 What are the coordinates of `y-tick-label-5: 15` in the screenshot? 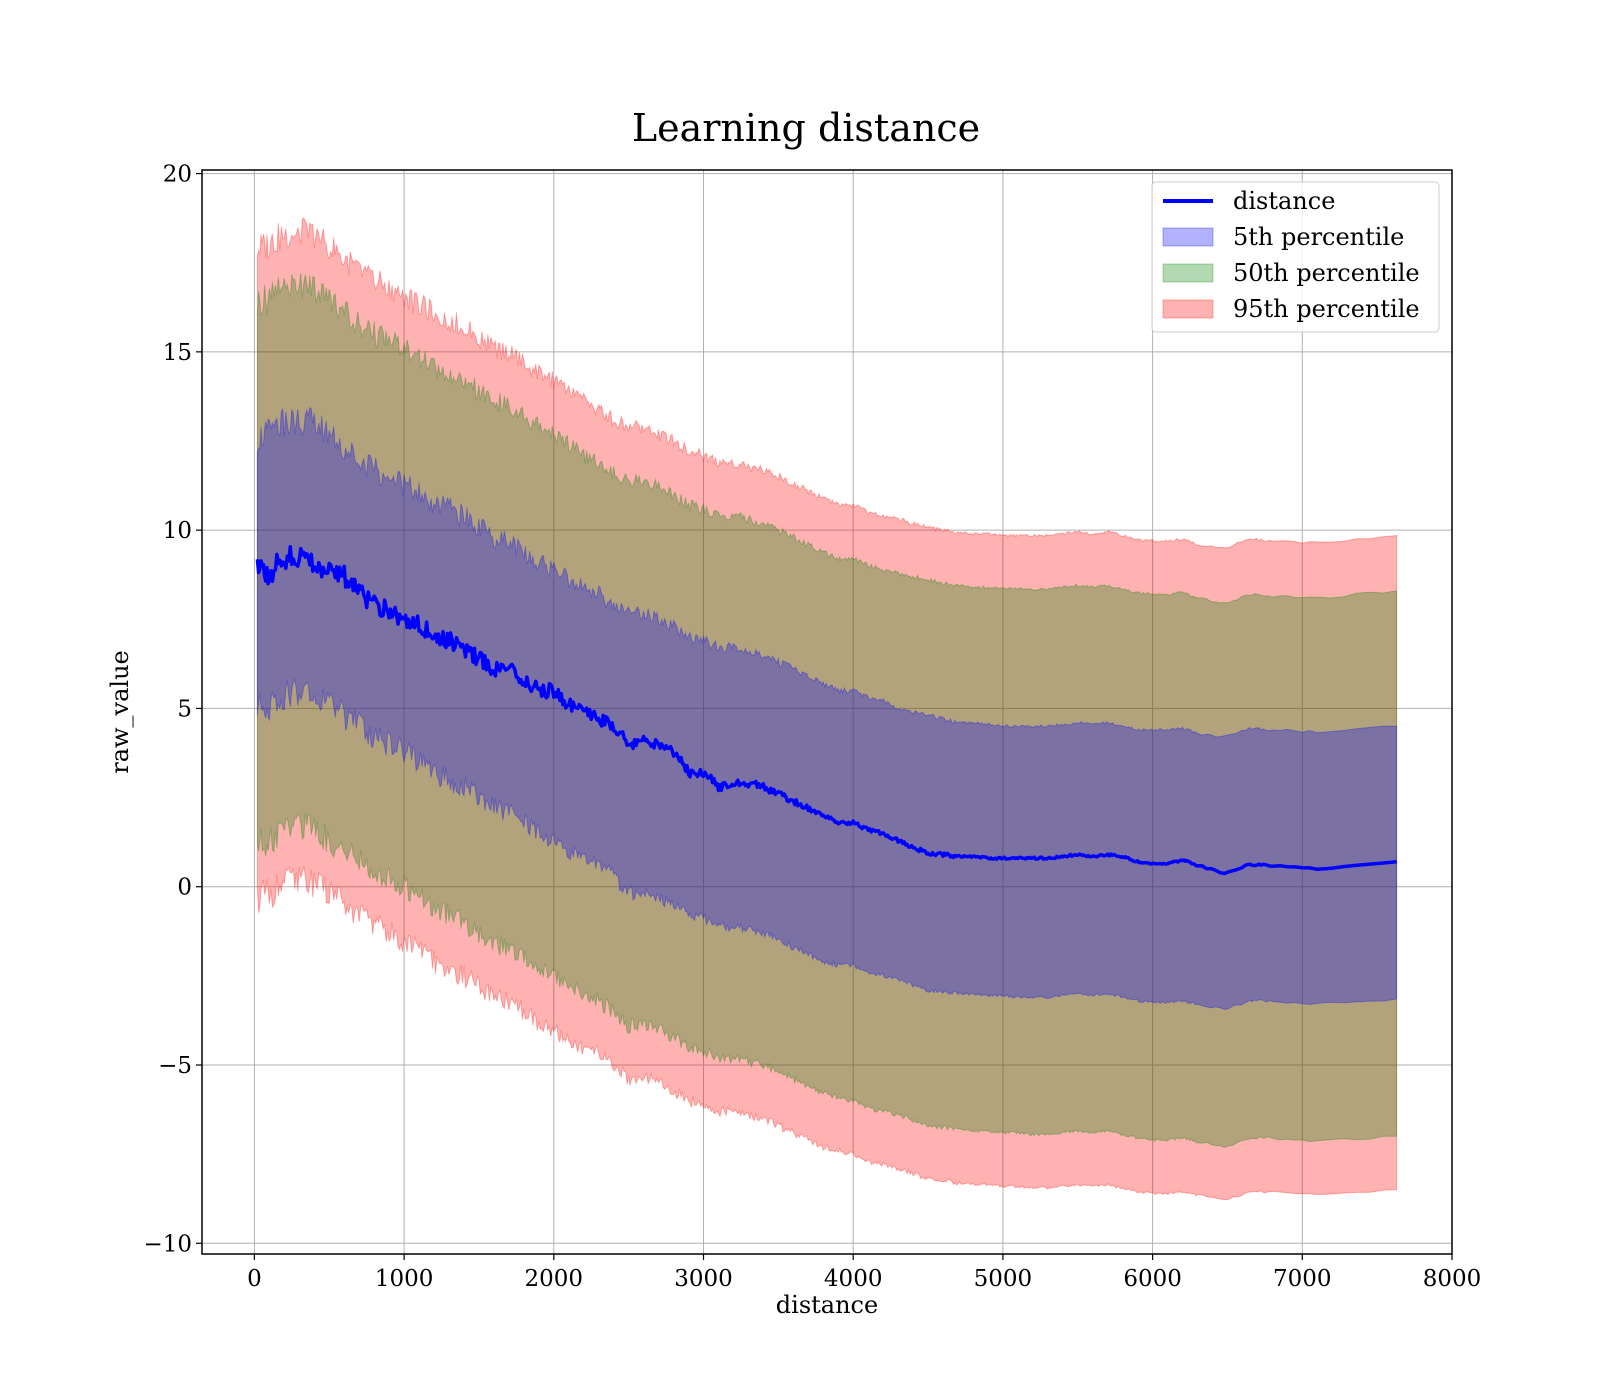 It's located at (177, 353).